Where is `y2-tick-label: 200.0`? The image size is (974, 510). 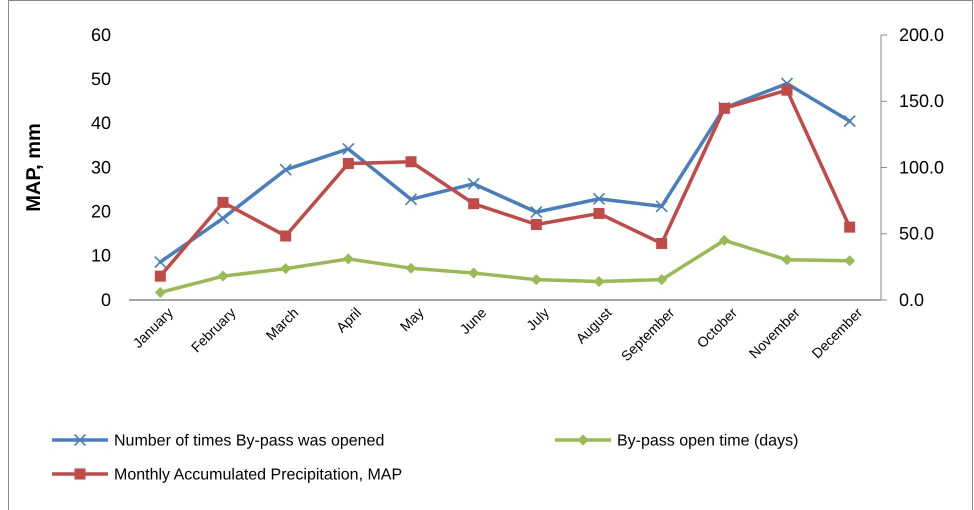
y2-tick-label: 200.0 is located at coordinates (921, 34).